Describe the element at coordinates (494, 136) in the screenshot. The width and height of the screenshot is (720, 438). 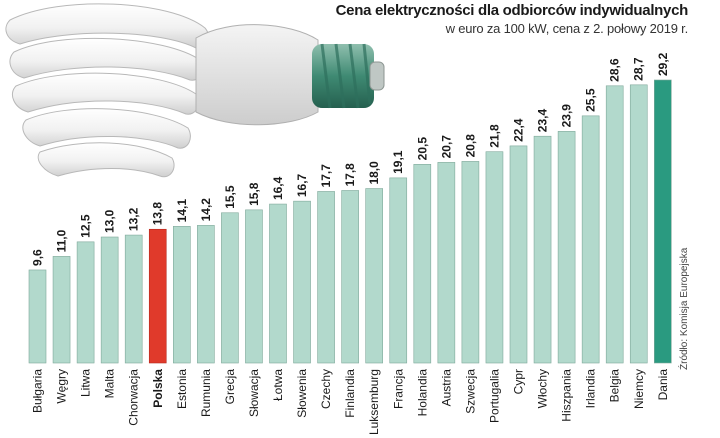
I see `value-label-portugalia: 21,8` at that location.